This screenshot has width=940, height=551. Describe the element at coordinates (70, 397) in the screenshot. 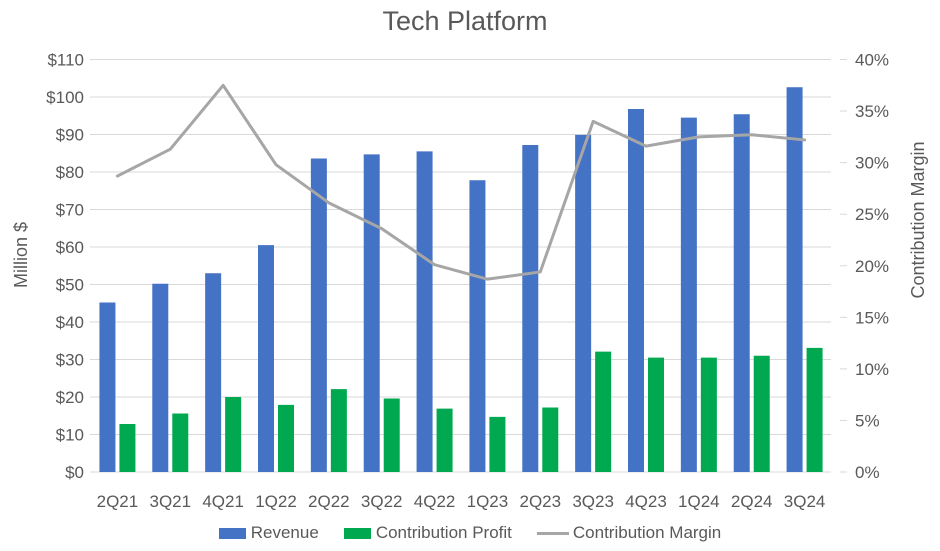

I see `left-axis-tick-label: $20` at that location.